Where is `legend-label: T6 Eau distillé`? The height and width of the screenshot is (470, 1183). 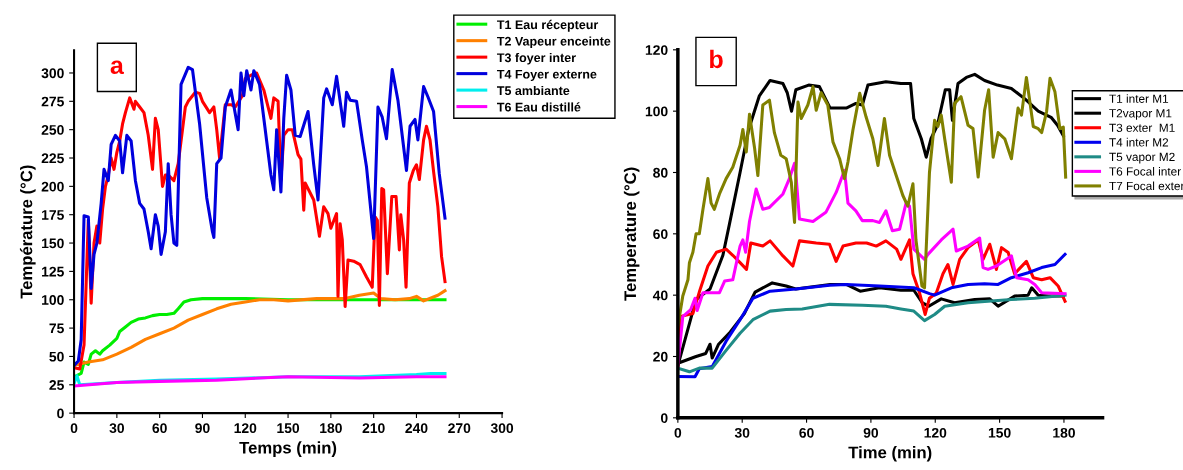
legend-label: T6 Eau distillé is located at coordinates (538, 107).